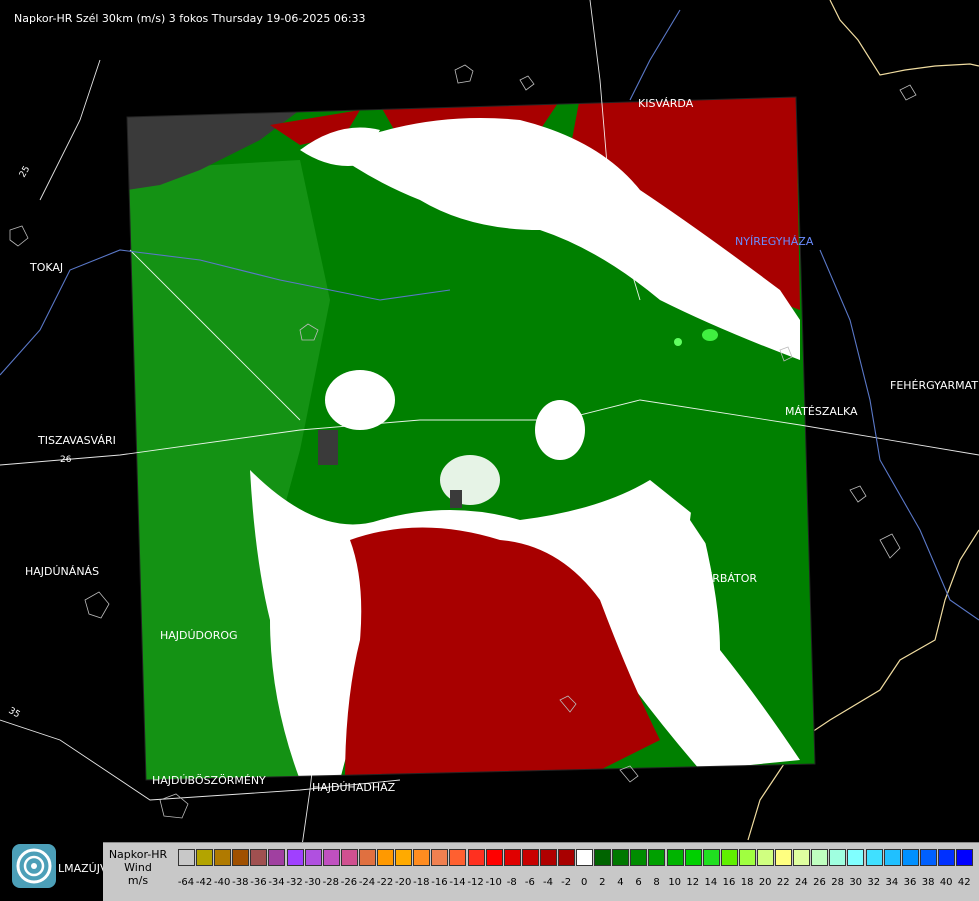 This screenshot has width=979, height=901. What do you see at coordinates (367, 882) in the screenshot?
I see `legend-tick-label: -24` at bounding box center [367, 882].